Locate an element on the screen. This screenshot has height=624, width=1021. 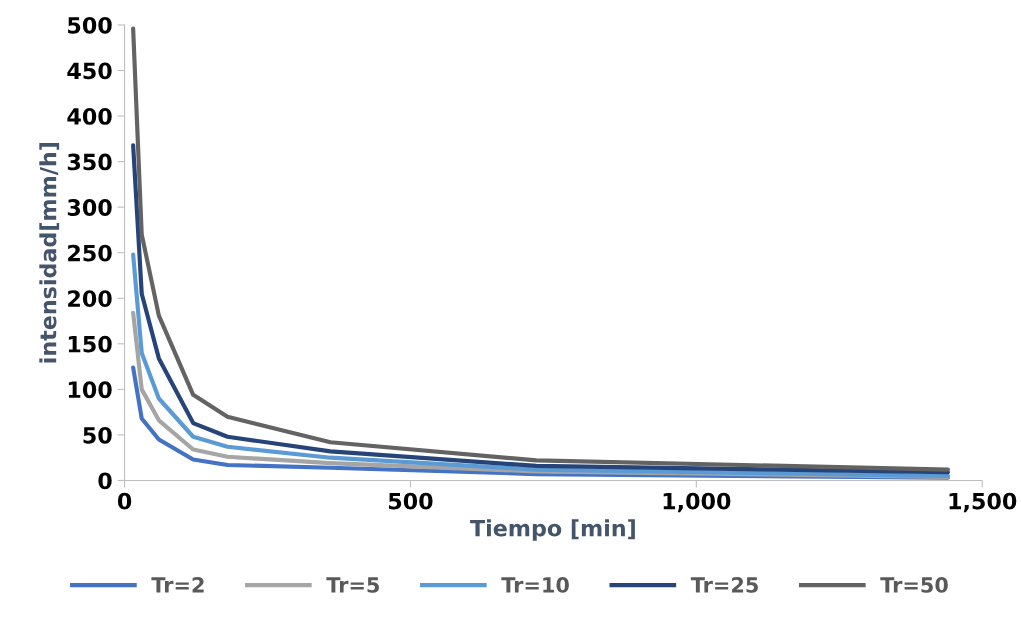
y-tick-label: 100 is located at coordinates (90, 390).